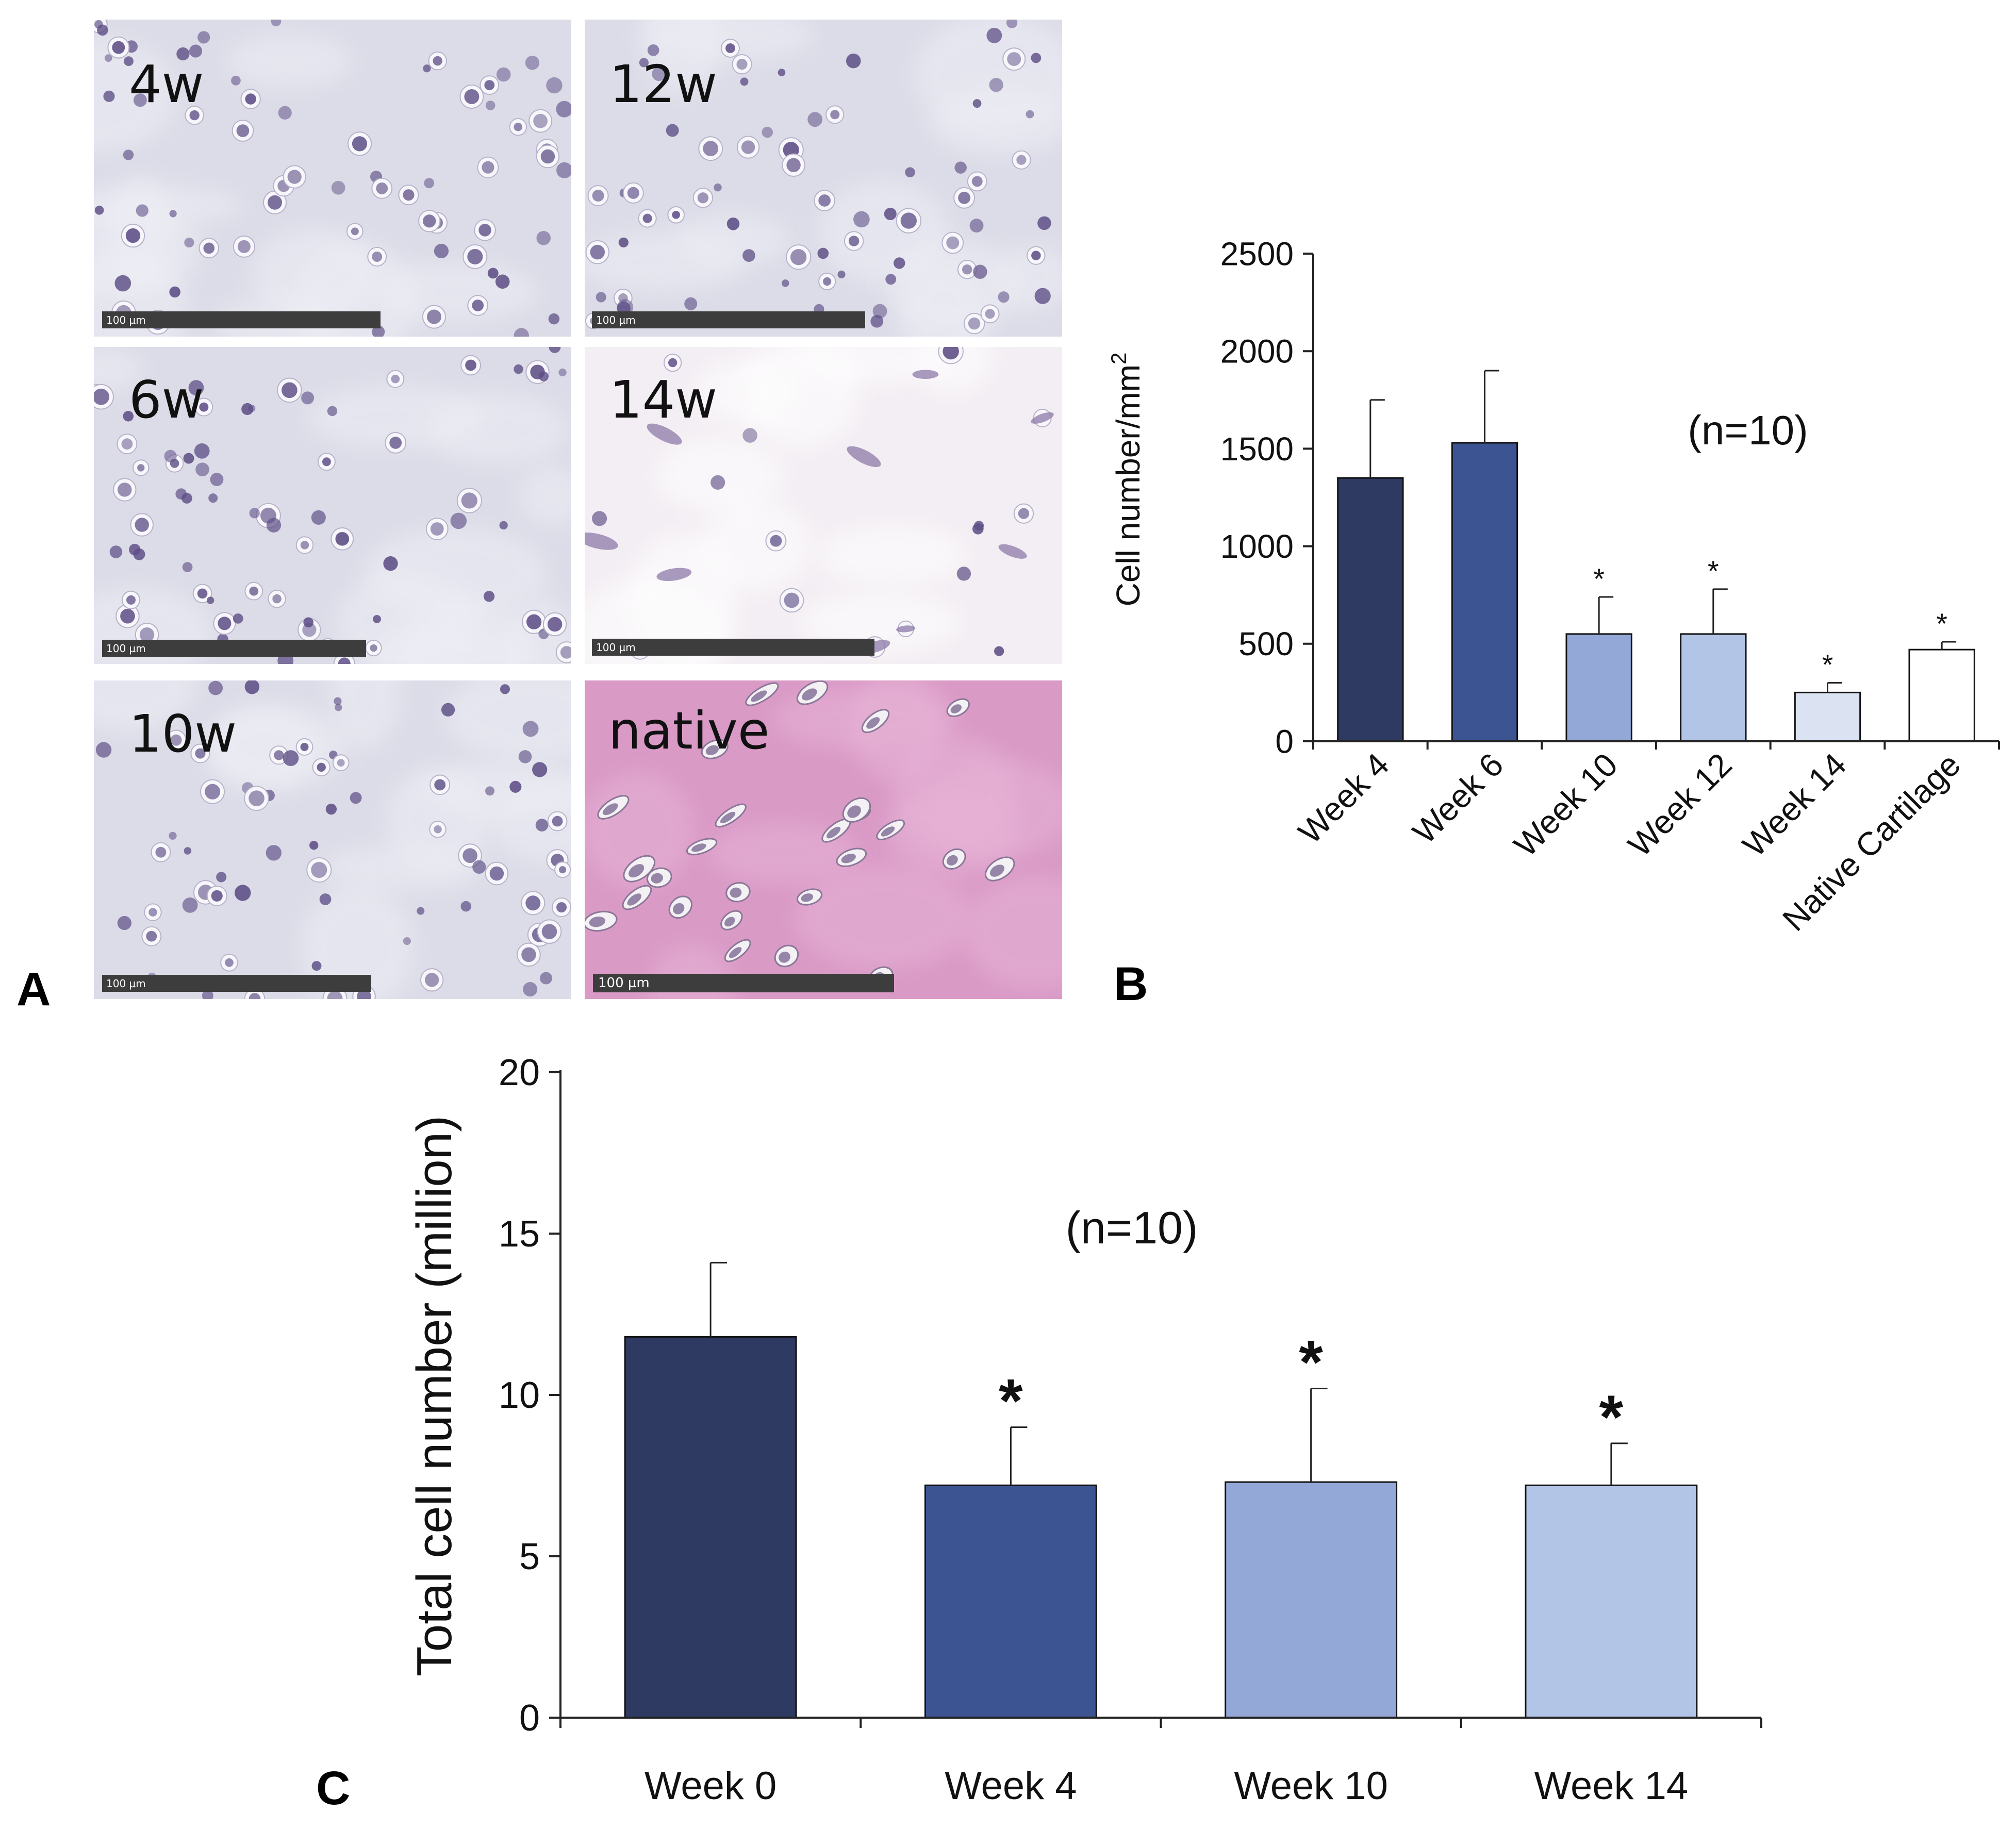 The width and height of the screenshot is (2016, 1829). What do you see at coordinates (1748, 430) in the screenshot?
I see `chart-b-annotation: (n=10)` at bounding box center [1748, 430].